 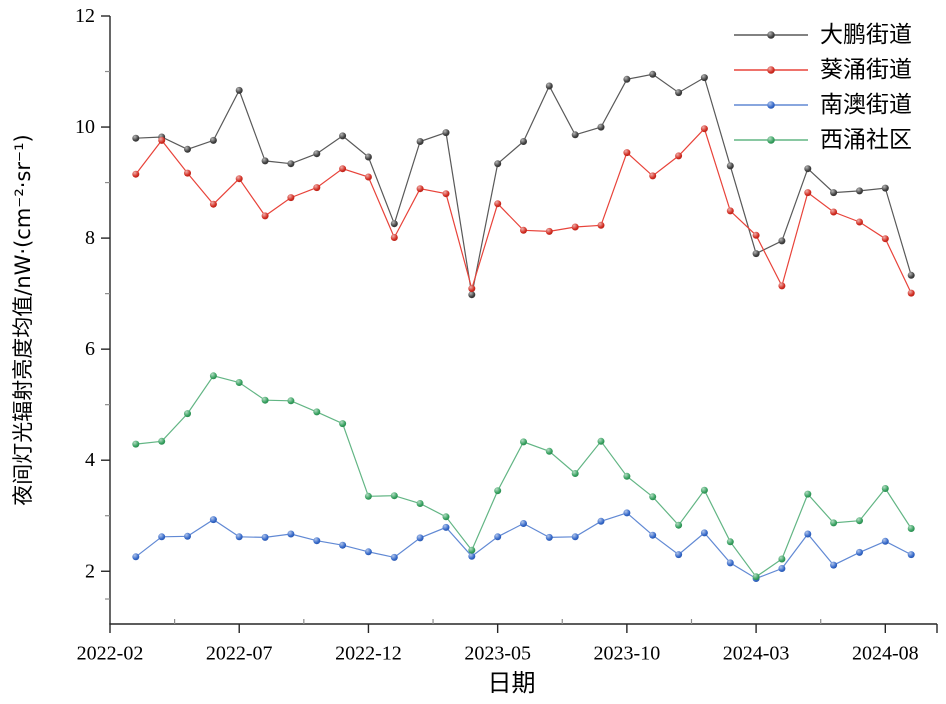 I want to click on legend-label: 西涌社区, so click(x=866, y=140).